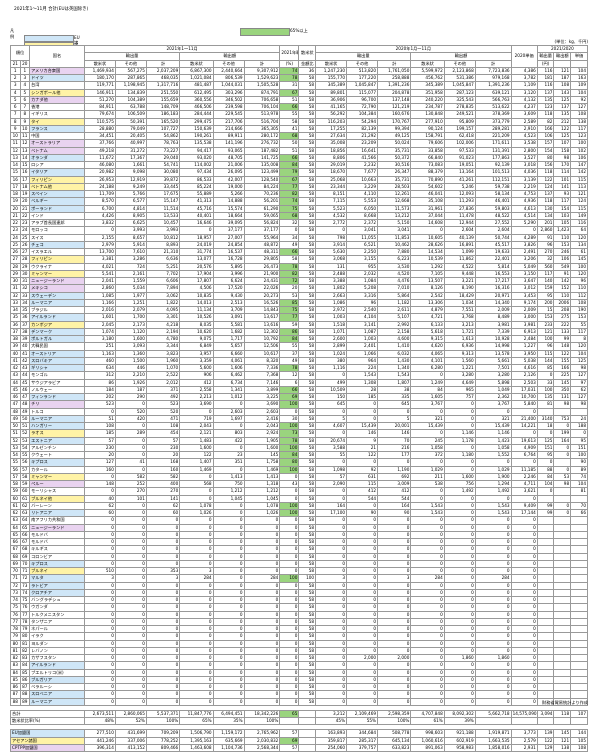 The height and width of the screenshot is (752, 600). Describe the element at coordinates (394, 346) in the screenshot. I see `qty-2020: 1,410` at that location.